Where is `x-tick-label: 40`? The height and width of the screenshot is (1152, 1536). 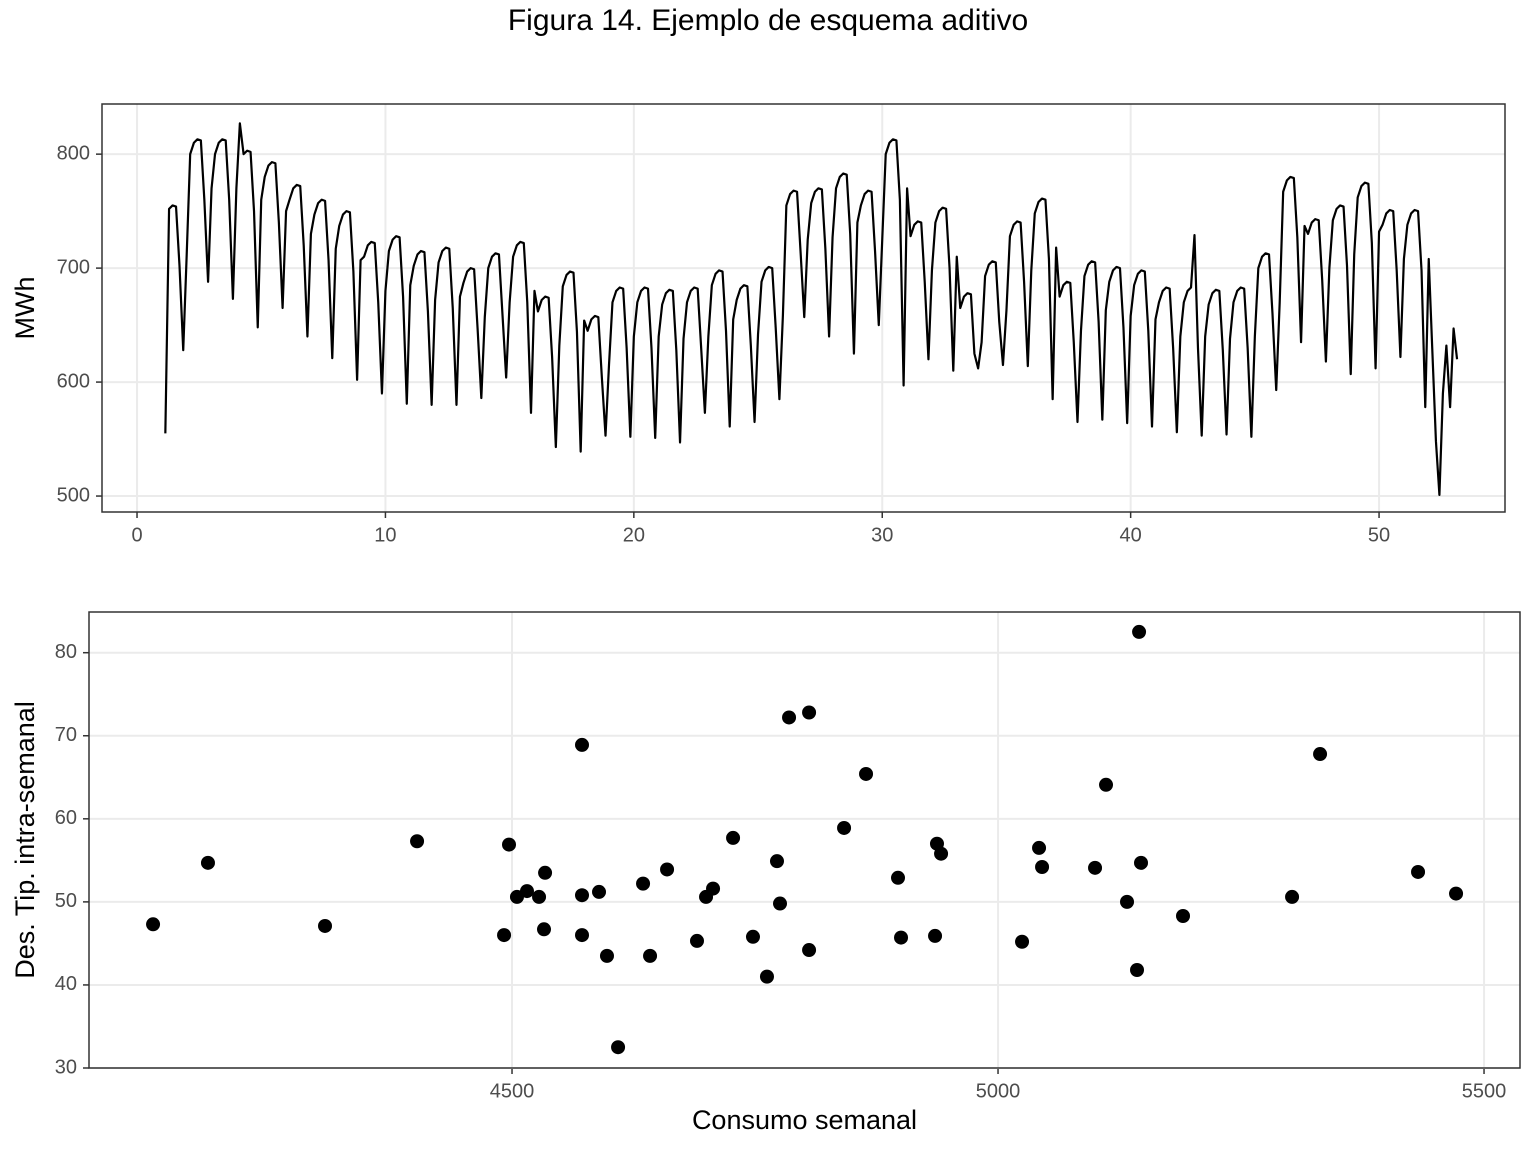 x-tick-label: 40 is located at coordinates (1131, 535).